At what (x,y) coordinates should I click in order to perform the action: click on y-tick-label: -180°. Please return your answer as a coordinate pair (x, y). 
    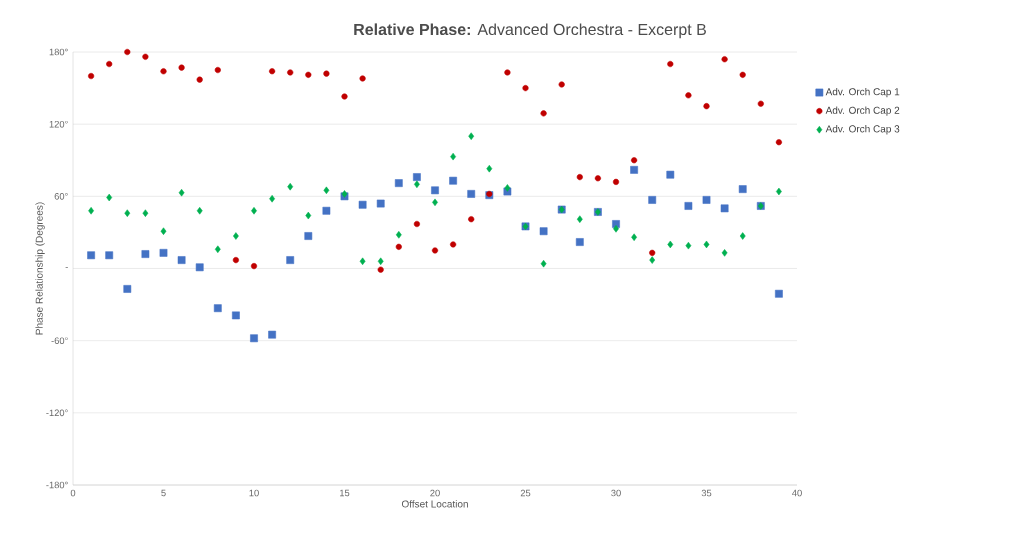
    Looking at the image, I should click on (57, 485).